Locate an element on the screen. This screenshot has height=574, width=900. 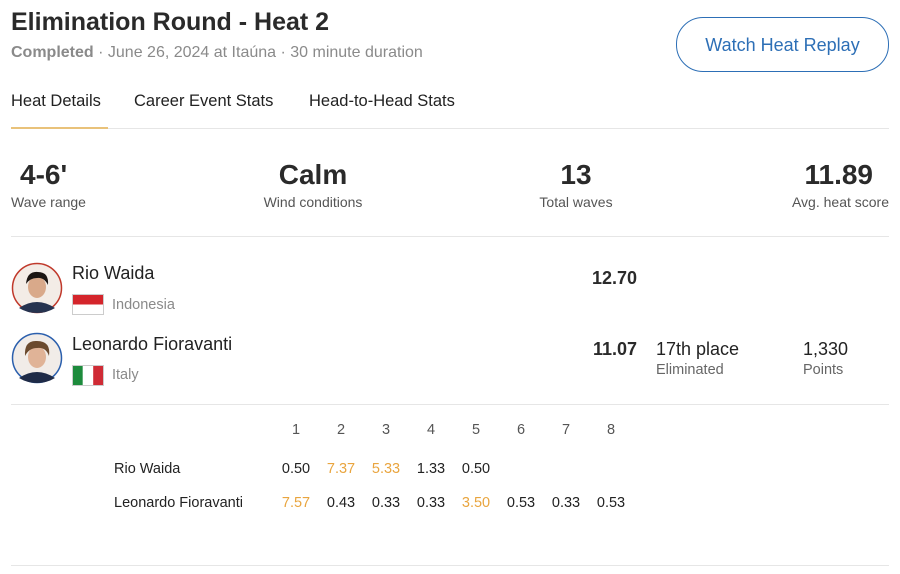
stat-value: 13 is located at coordinates (576, 174).